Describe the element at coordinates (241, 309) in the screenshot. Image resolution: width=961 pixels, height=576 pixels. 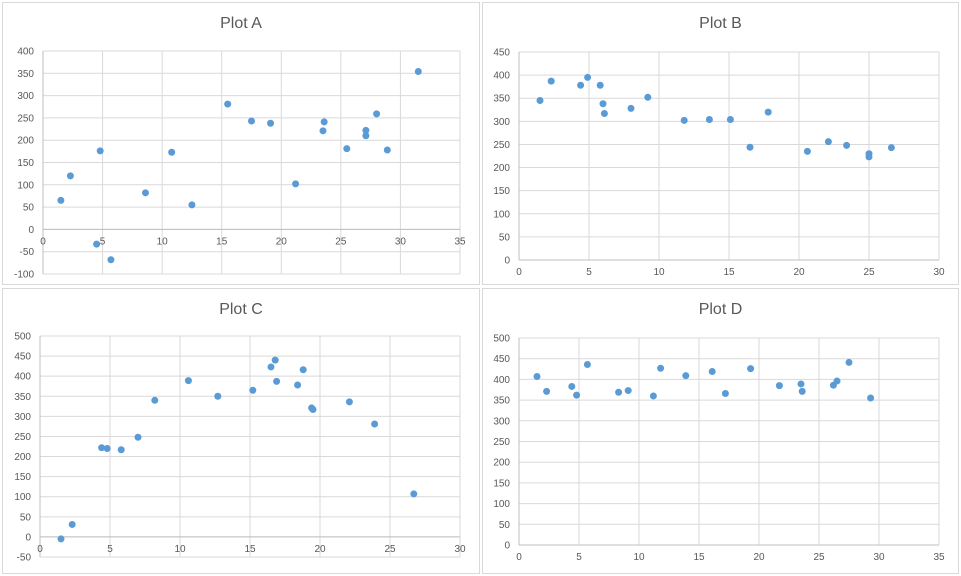
I see `chart-title: Plot C` at that location.